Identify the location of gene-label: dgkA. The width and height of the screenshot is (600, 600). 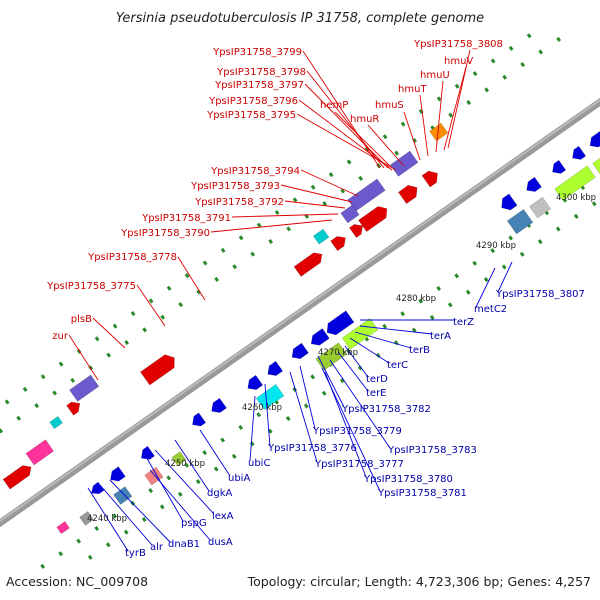
(219, 493).